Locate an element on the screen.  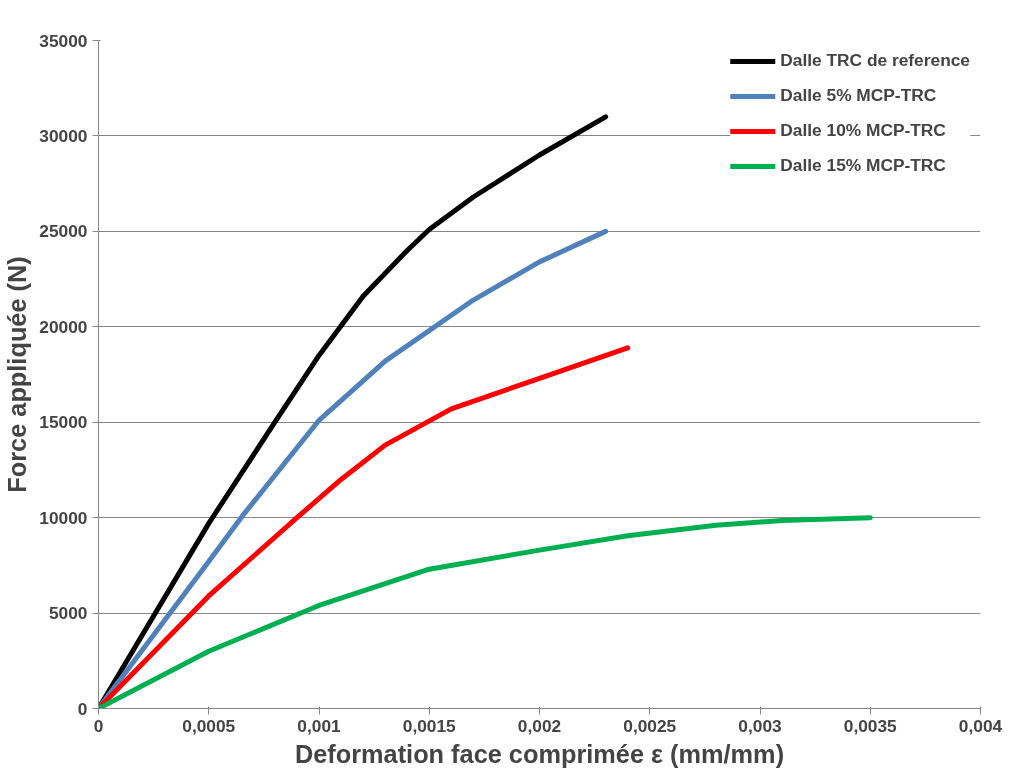
y-tick-label: 30000 is located at coordinates (63, 135).